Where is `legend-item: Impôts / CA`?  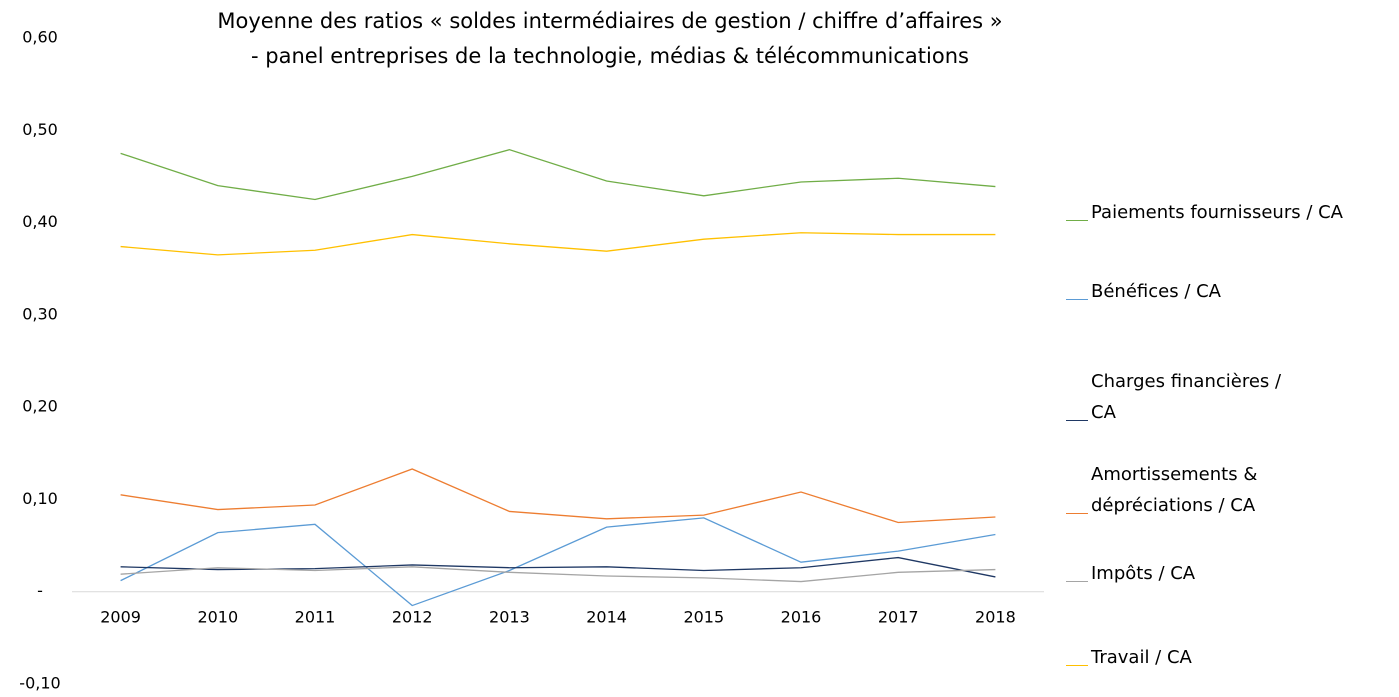 legend-item: Impôts / CA is located at coordinates (1178, 573).